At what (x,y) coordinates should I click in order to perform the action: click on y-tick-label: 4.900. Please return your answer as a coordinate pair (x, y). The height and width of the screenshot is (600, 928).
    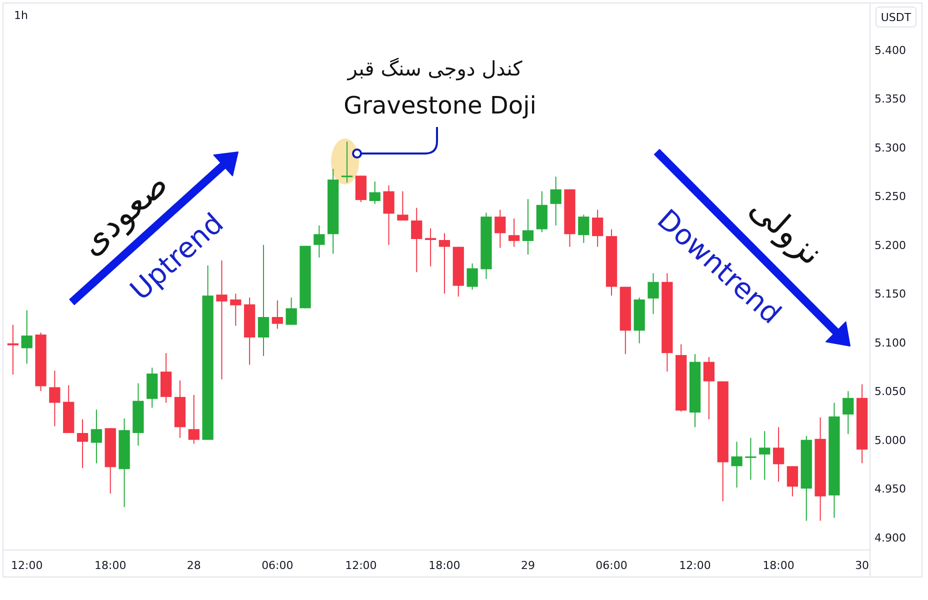
    Looking at the image, I should click on (890, 537).